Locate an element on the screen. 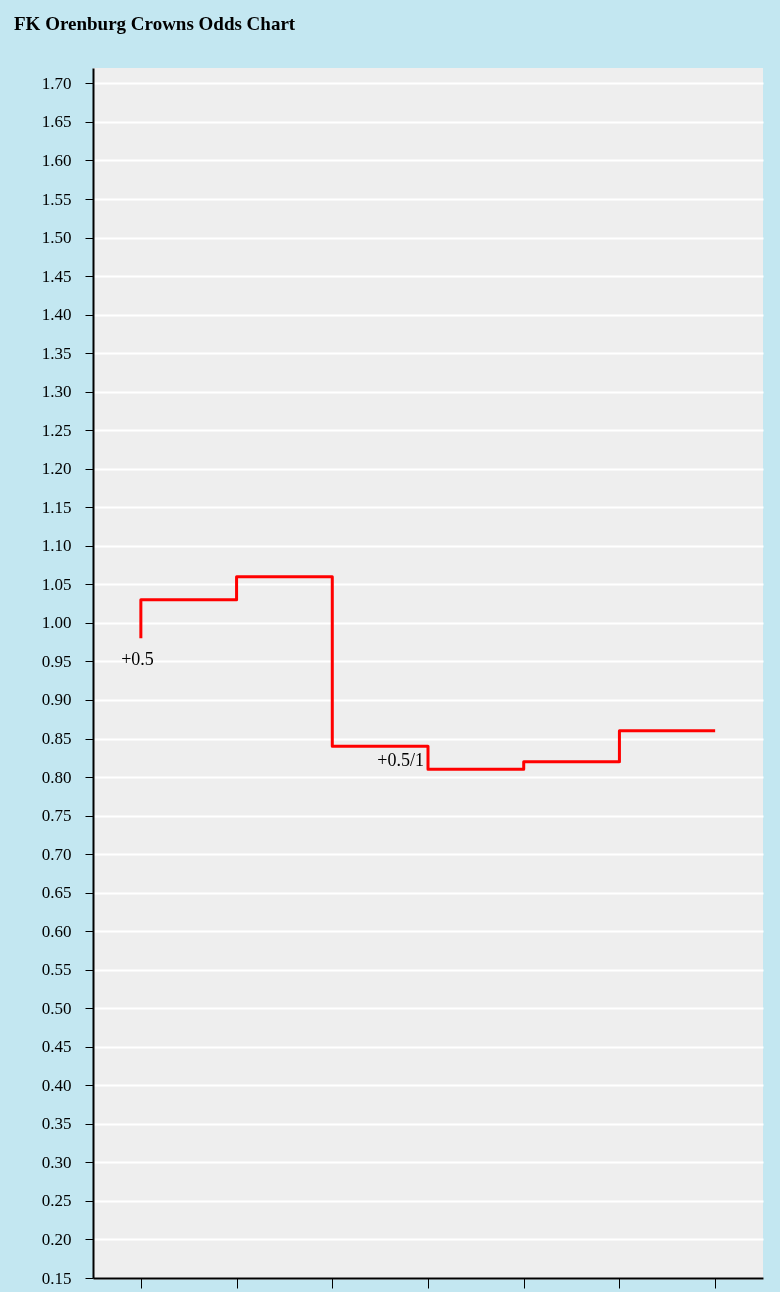  y-tick-label: 0.90 is located at coordinates (56, 700).